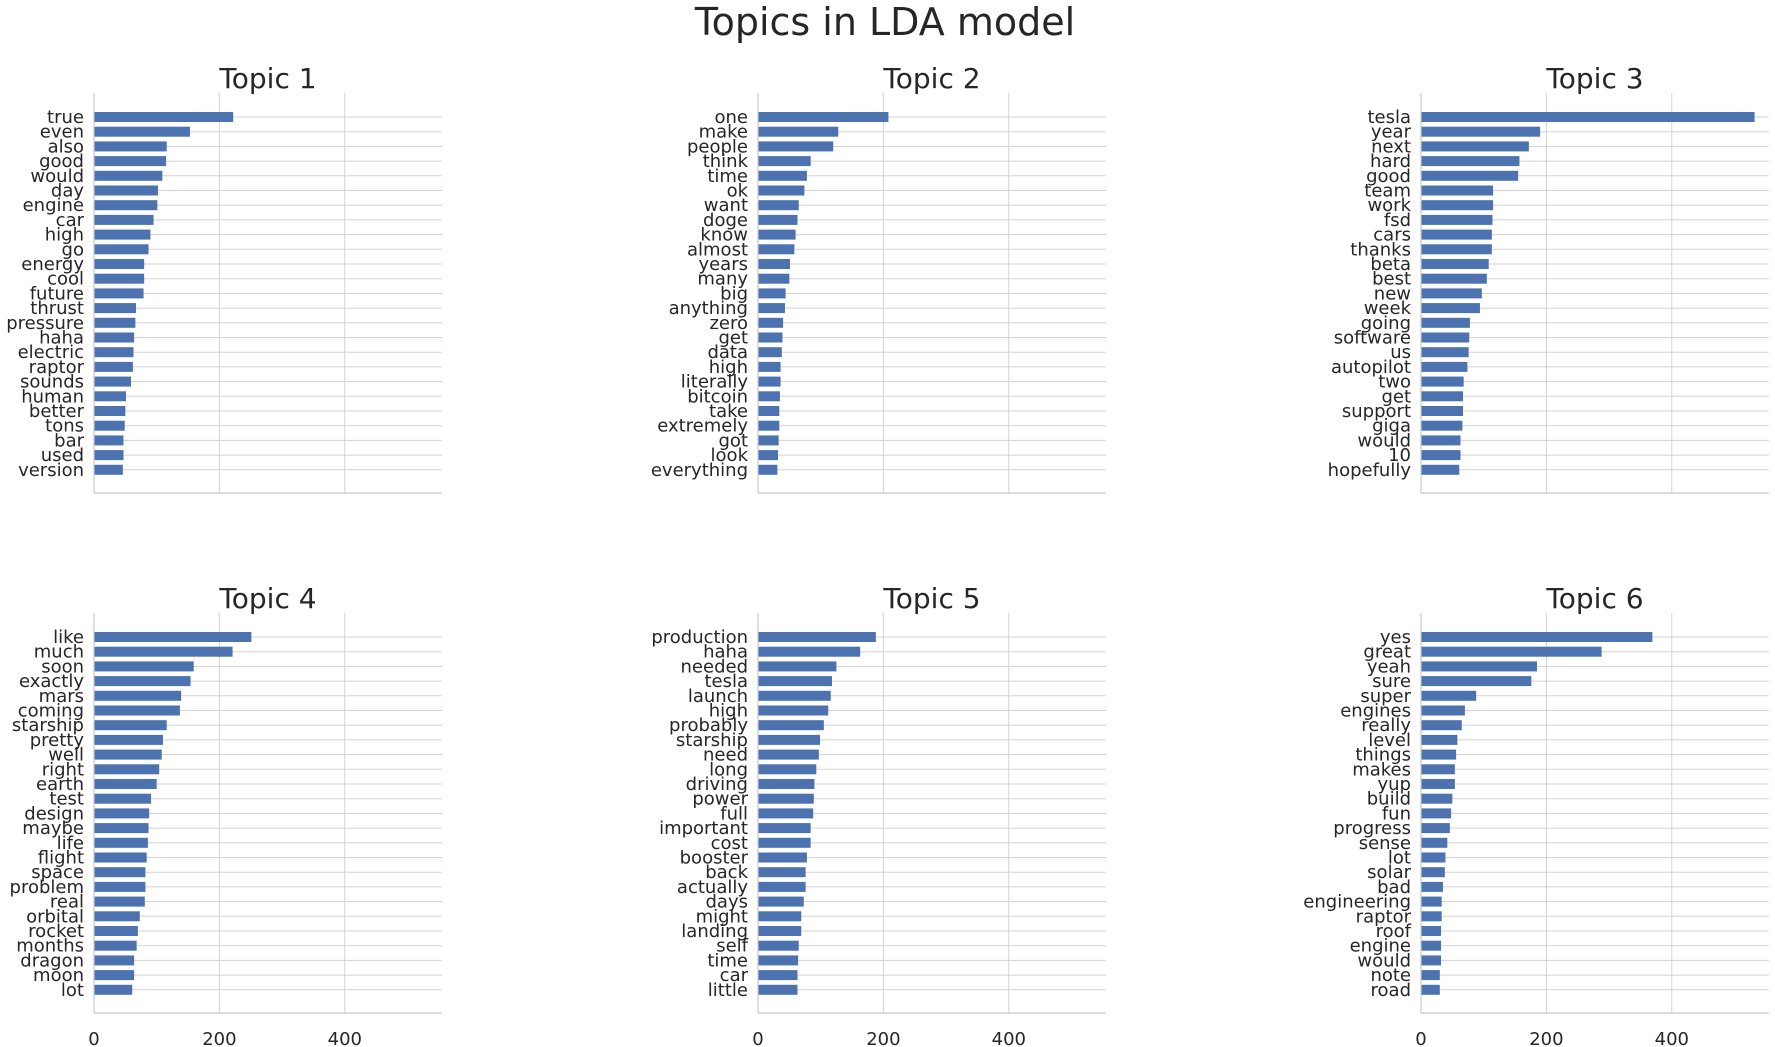 The width and height of the screenshot is (1775, 1047). Describe the element at coordinates (50, 946) in the screenshot. I see `y-tick-label: months` at that location.